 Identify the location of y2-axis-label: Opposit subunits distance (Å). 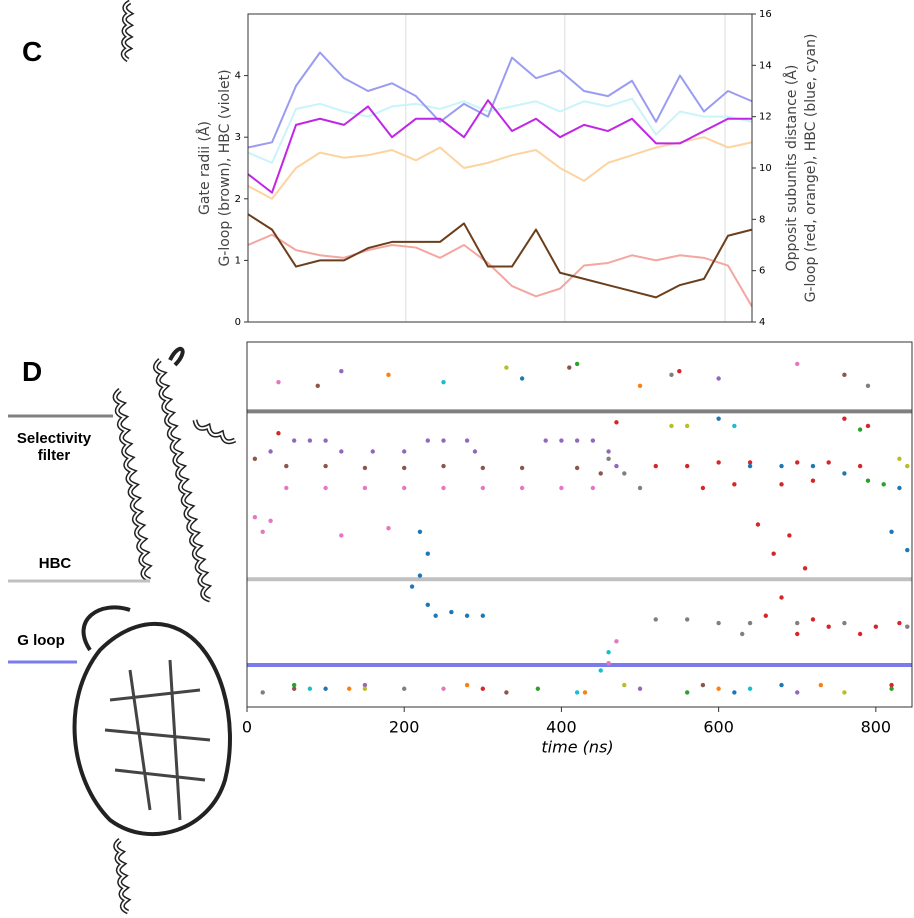
(791, 168).